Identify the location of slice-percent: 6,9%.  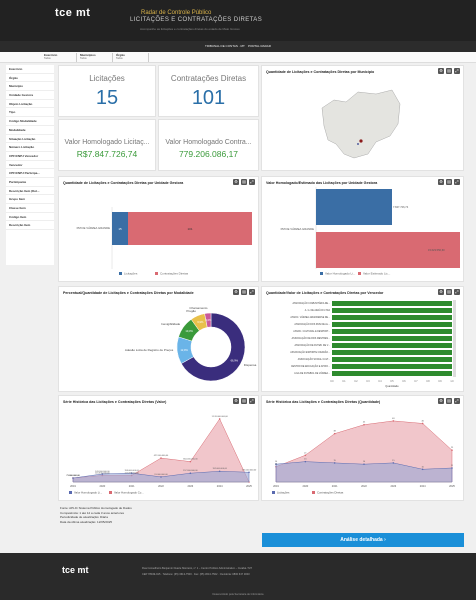
(200, 322).